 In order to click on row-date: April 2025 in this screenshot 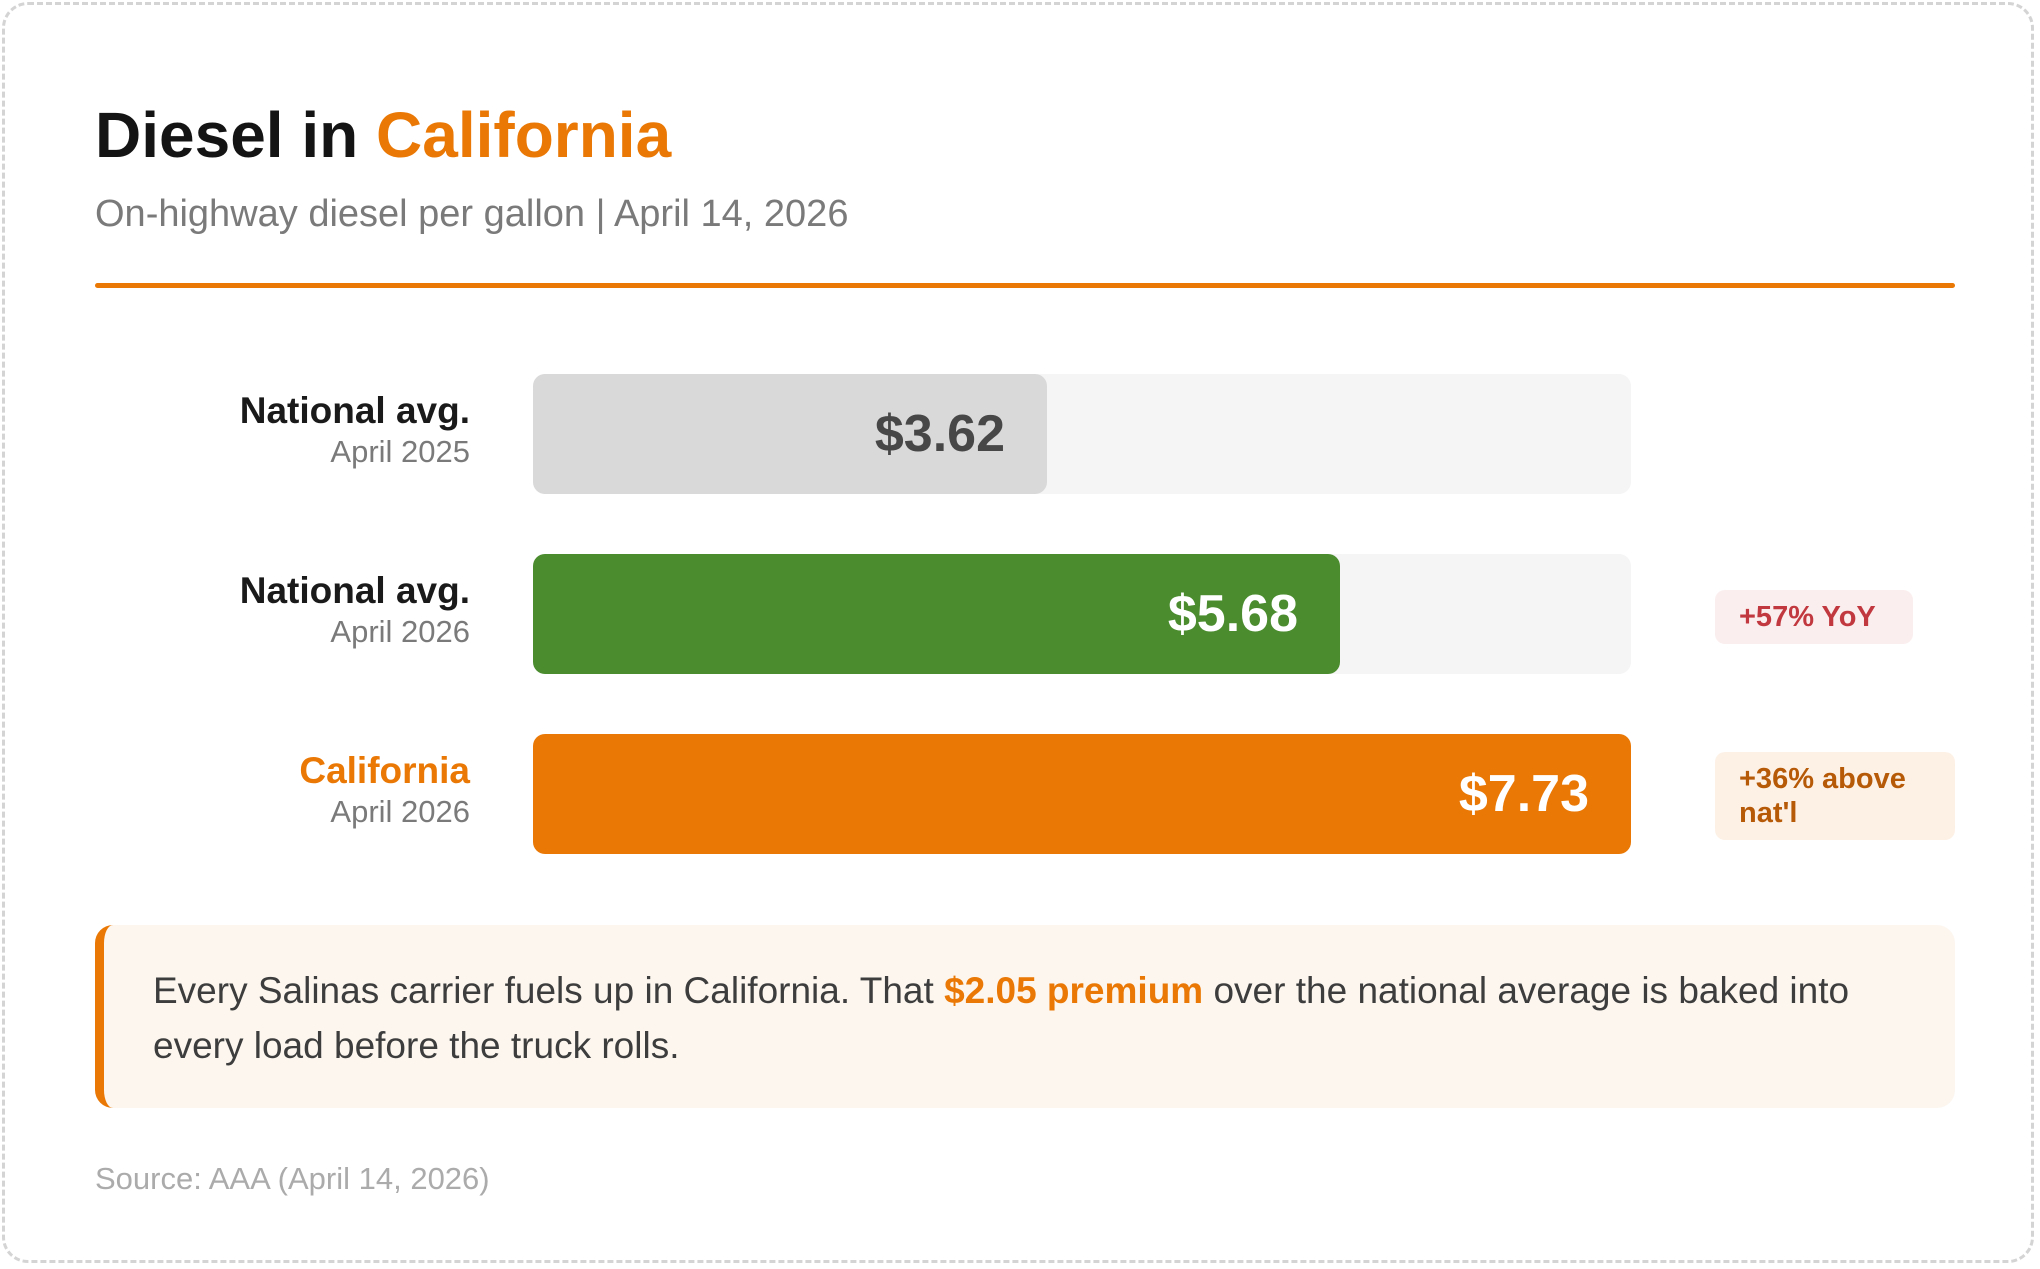, I will do `click(400, 451)`.